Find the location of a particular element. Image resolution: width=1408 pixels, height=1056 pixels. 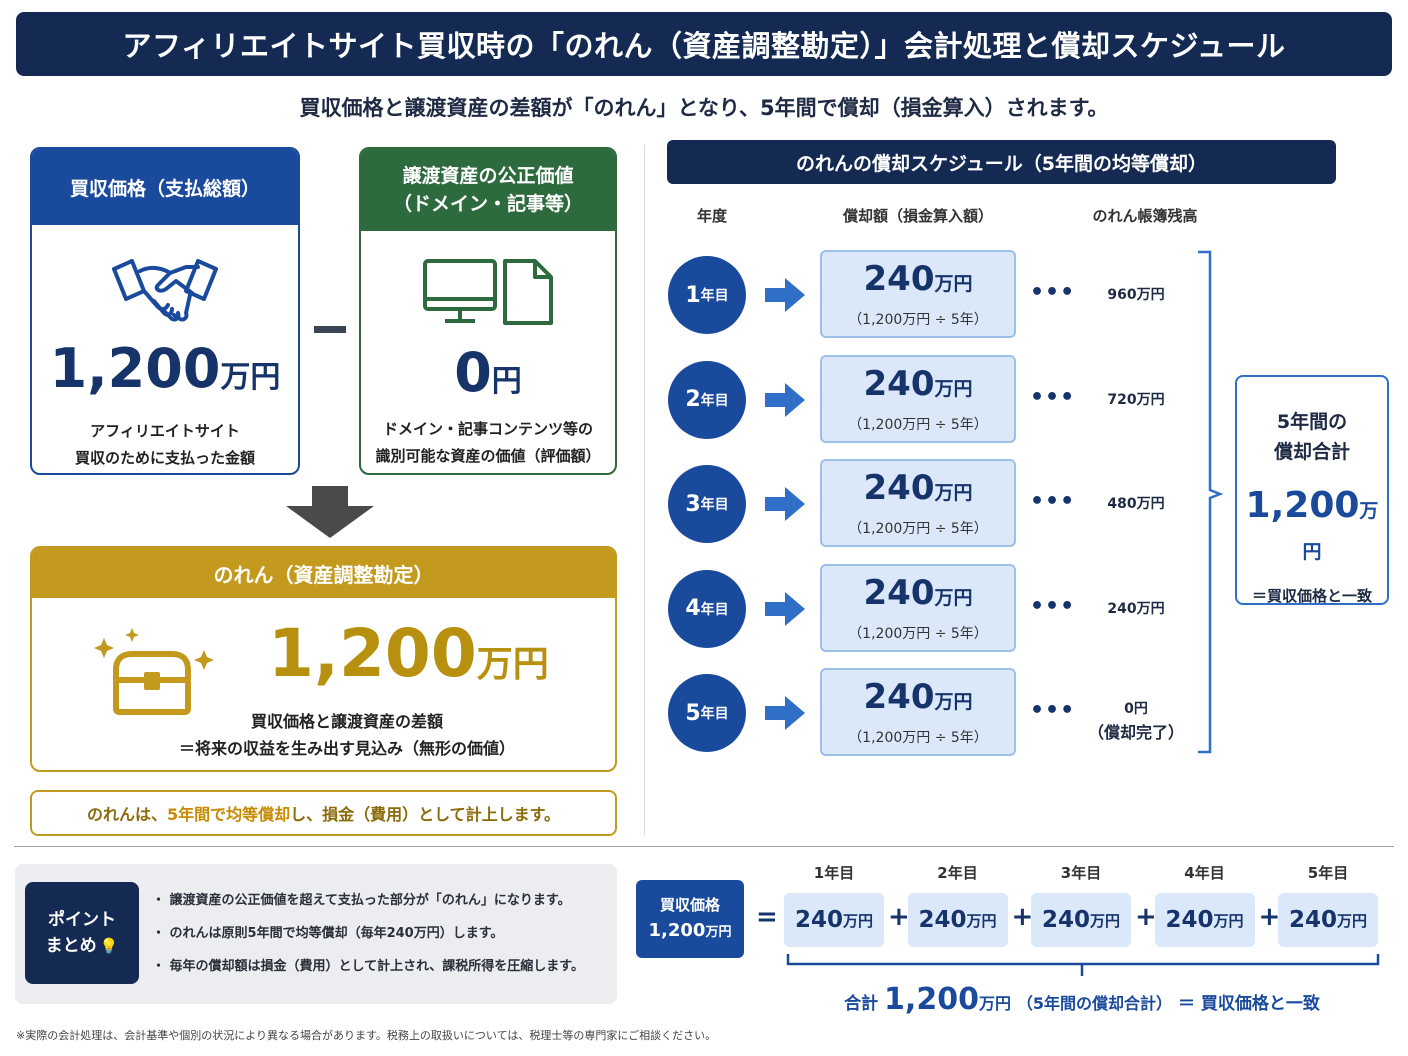

equation-year-label: 1年目 is located at coordinates (834, 873).